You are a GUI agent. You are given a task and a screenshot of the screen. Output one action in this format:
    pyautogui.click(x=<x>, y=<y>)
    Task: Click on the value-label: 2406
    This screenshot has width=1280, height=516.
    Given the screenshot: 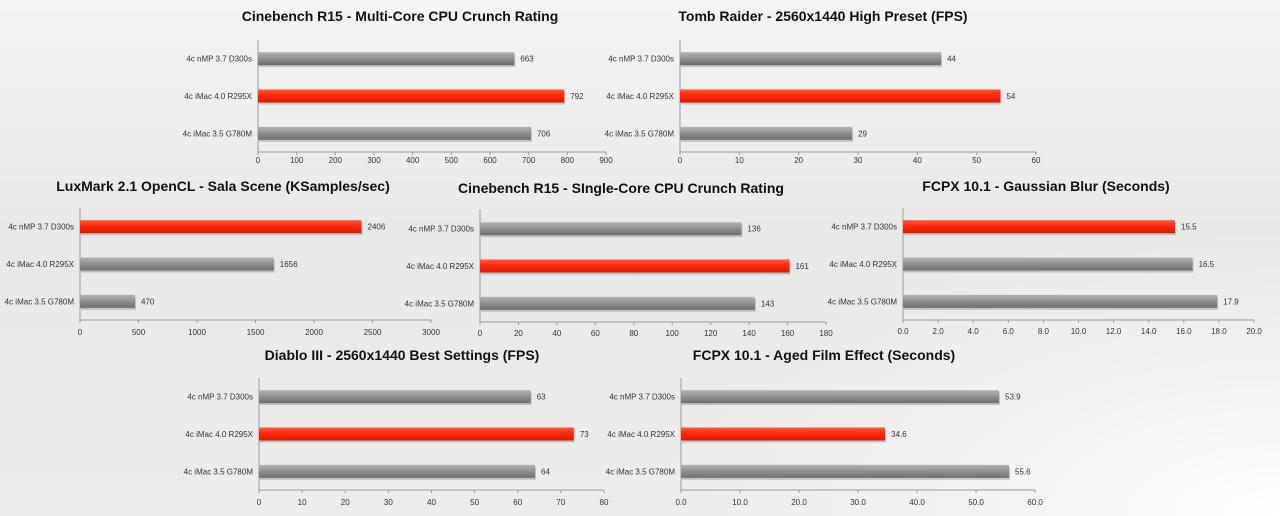 What is the action you would take?
    pyautogui.click(x=377, y=227)
    